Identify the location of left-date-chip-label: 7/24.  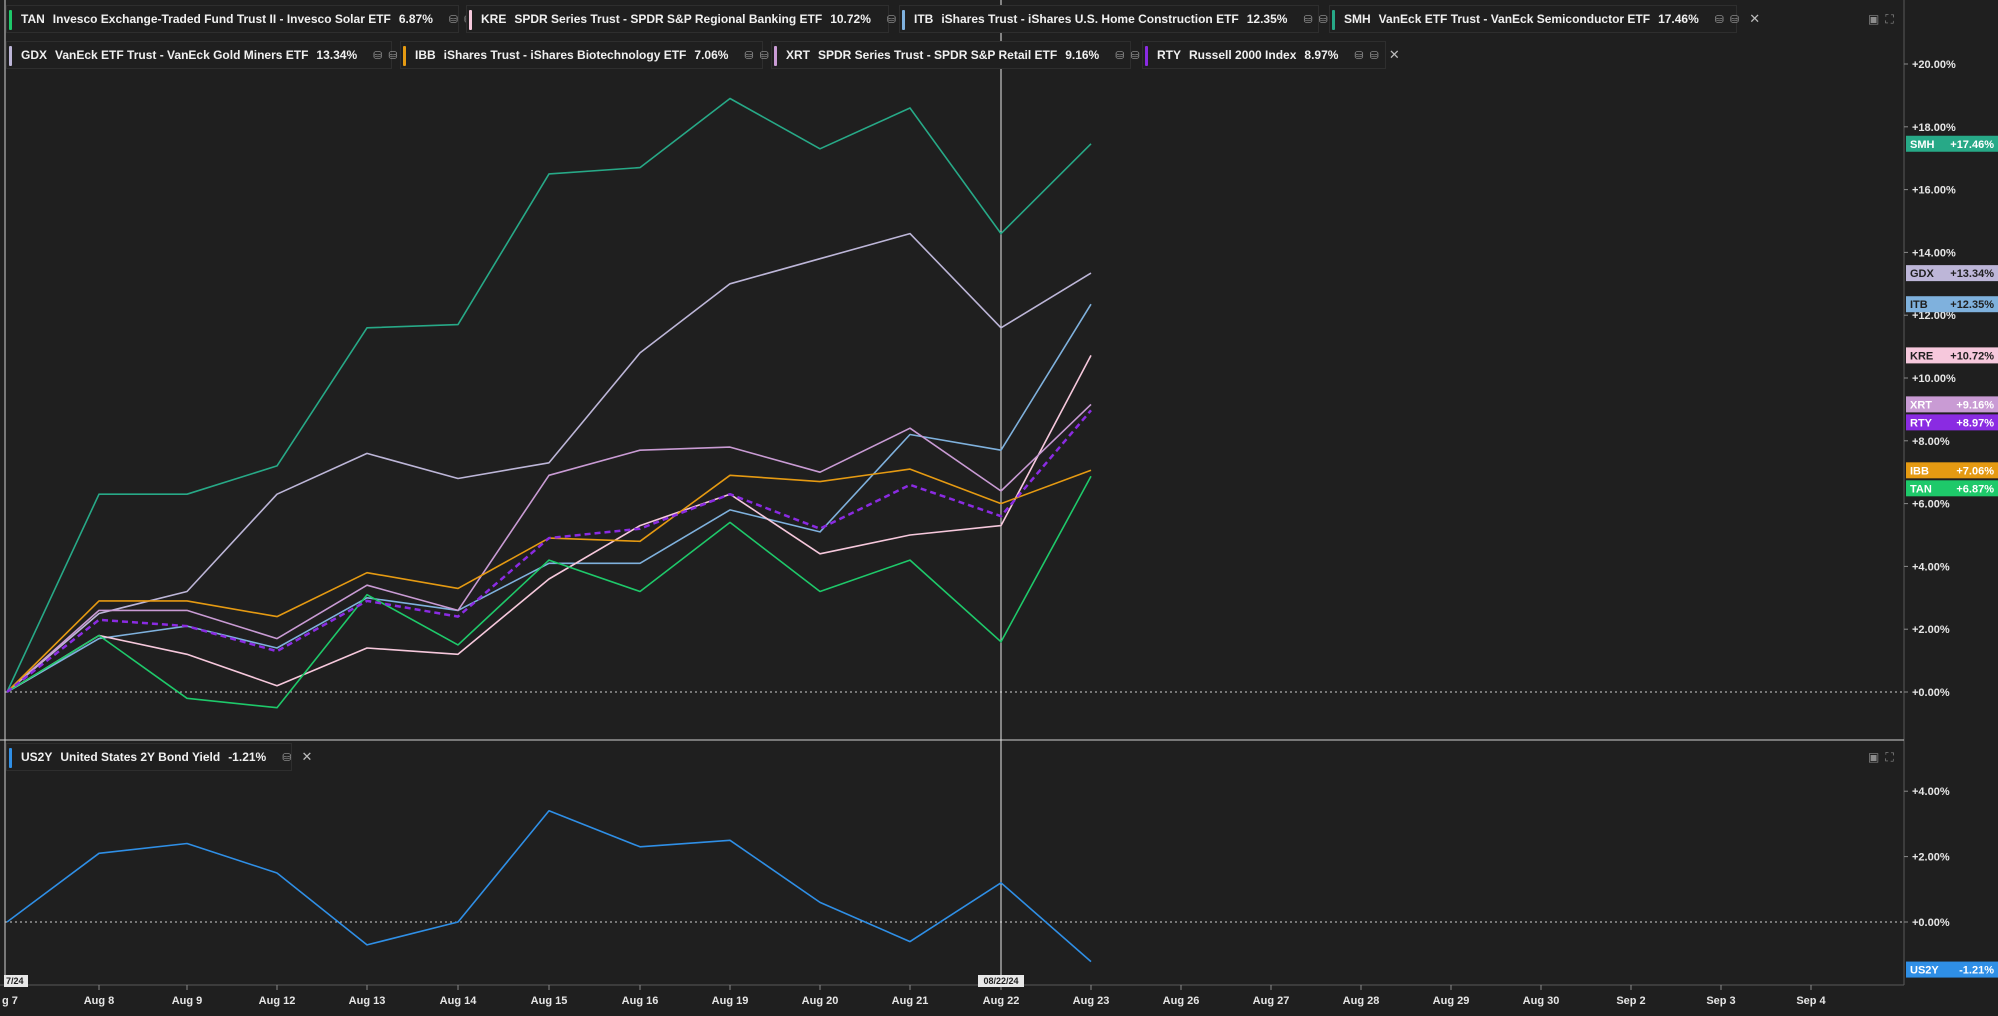
(15, 981).